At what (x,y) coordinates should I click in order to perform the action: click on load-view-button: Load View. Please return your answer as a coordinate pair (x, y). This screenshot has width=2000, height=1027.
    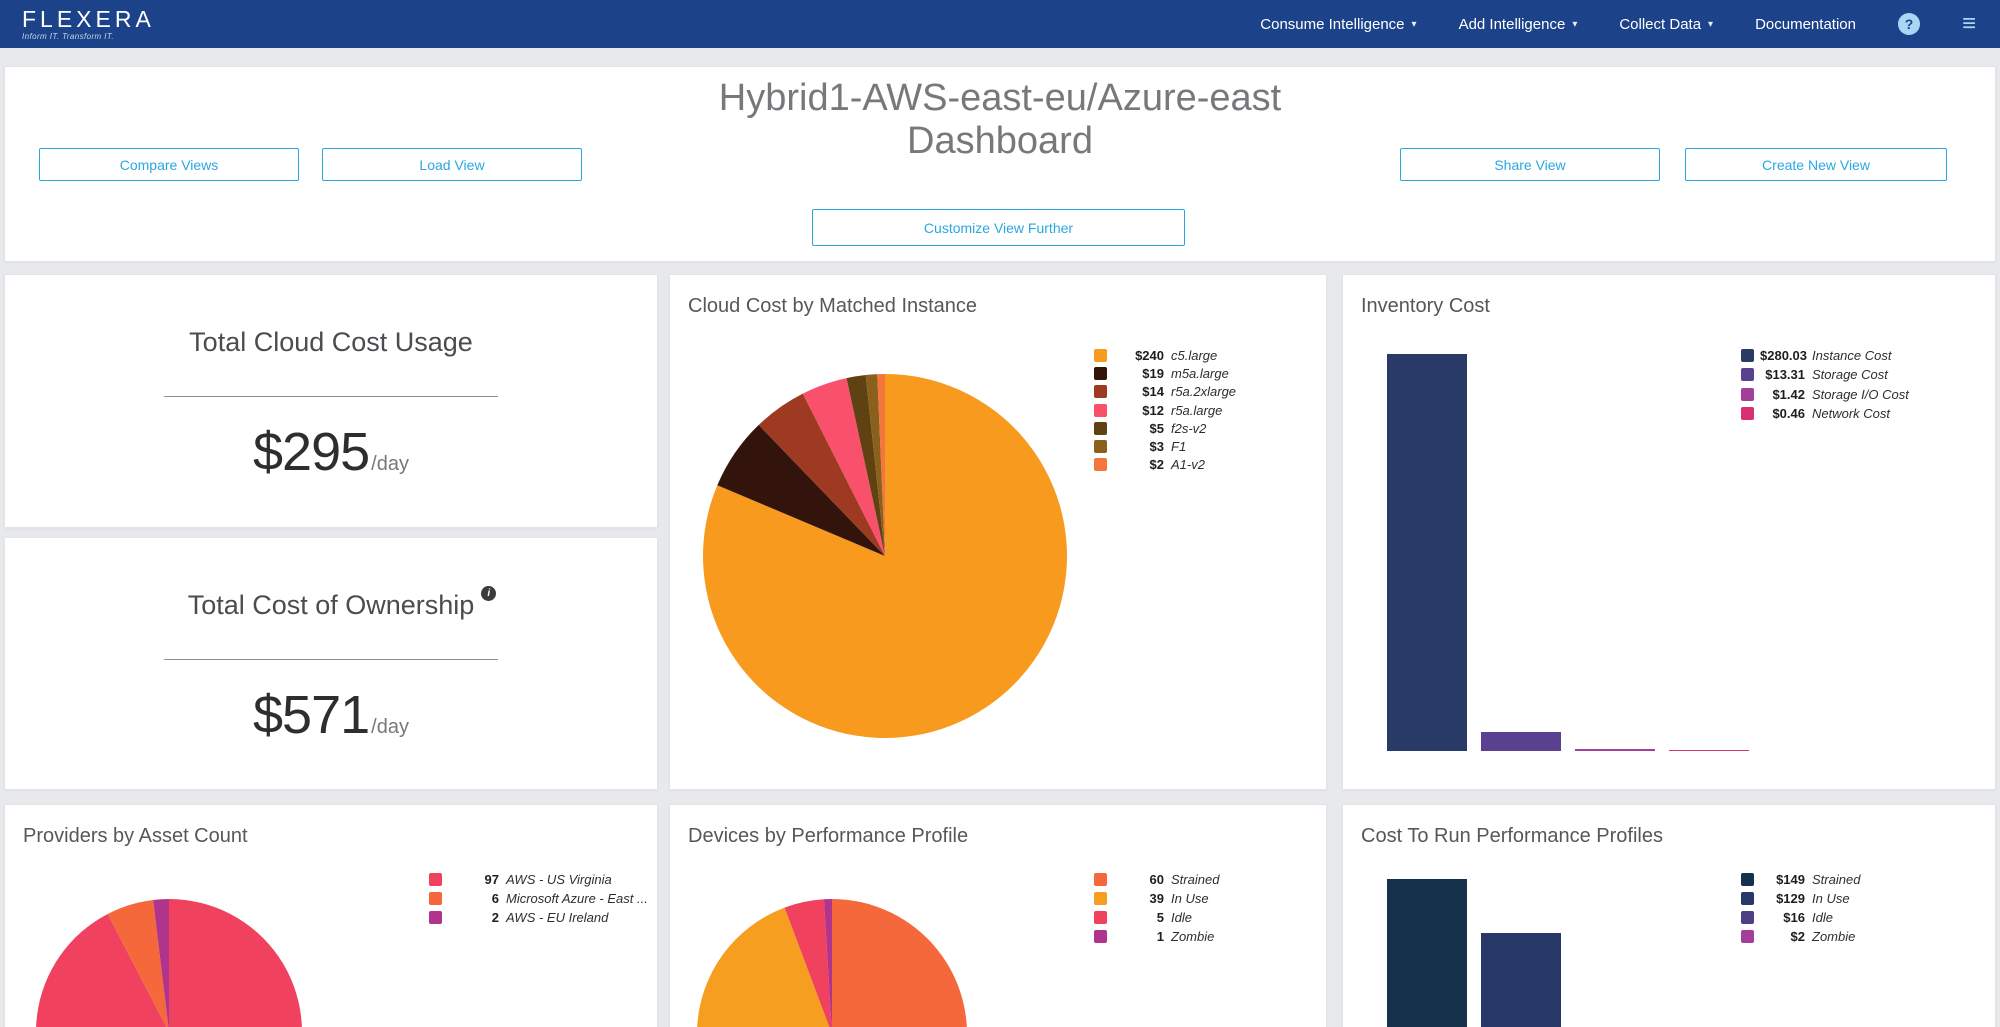
    Looking at the image, I should click on (452, 164).